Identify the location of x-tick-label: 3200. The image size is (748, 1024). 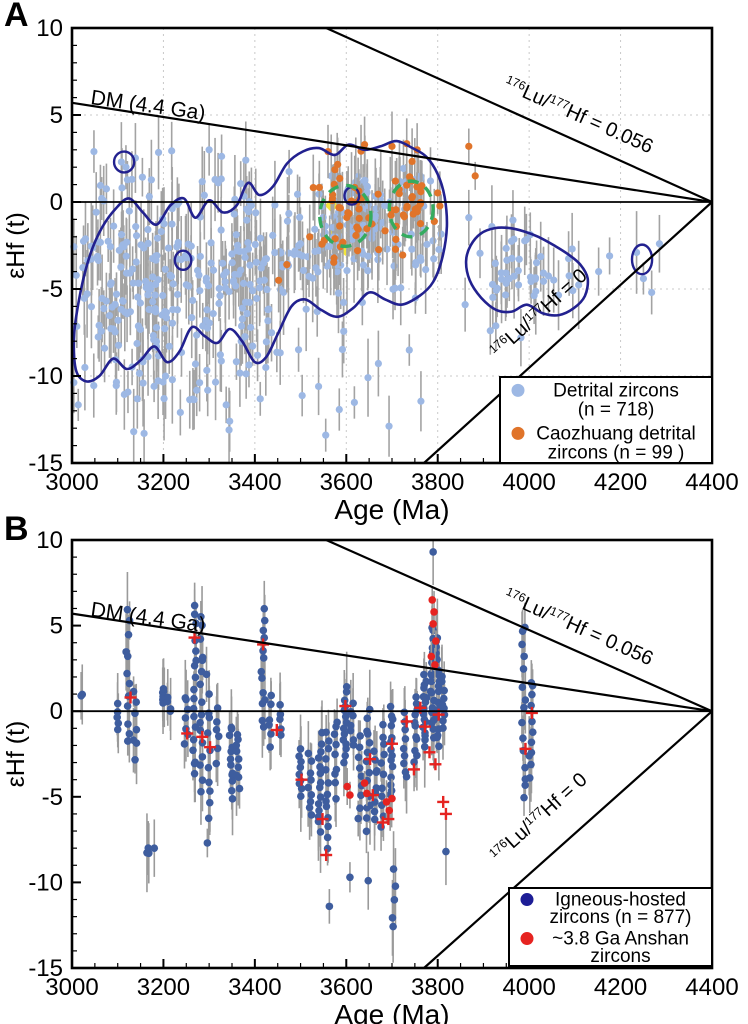
(163, 987).